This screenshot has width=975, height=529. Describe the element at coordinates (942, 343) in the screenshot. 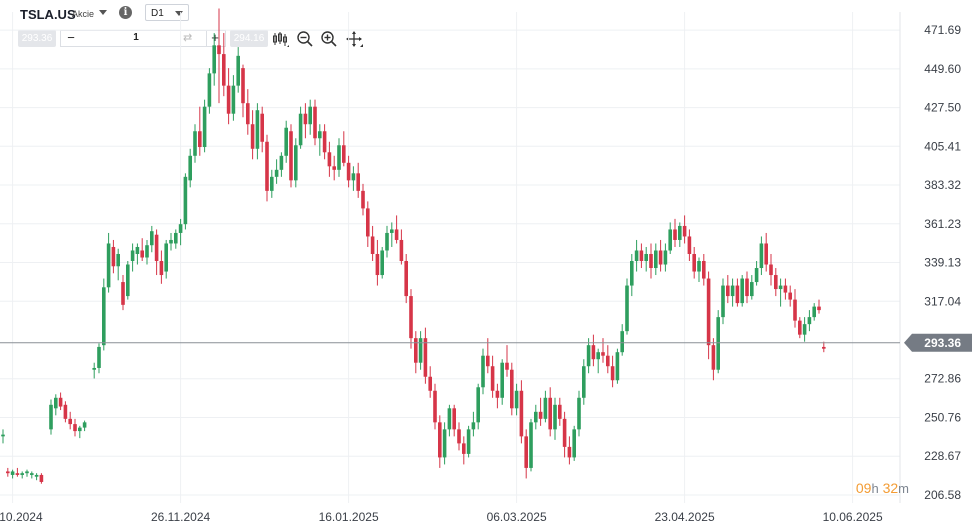

I see `current-price-label: 293.36` at that location.